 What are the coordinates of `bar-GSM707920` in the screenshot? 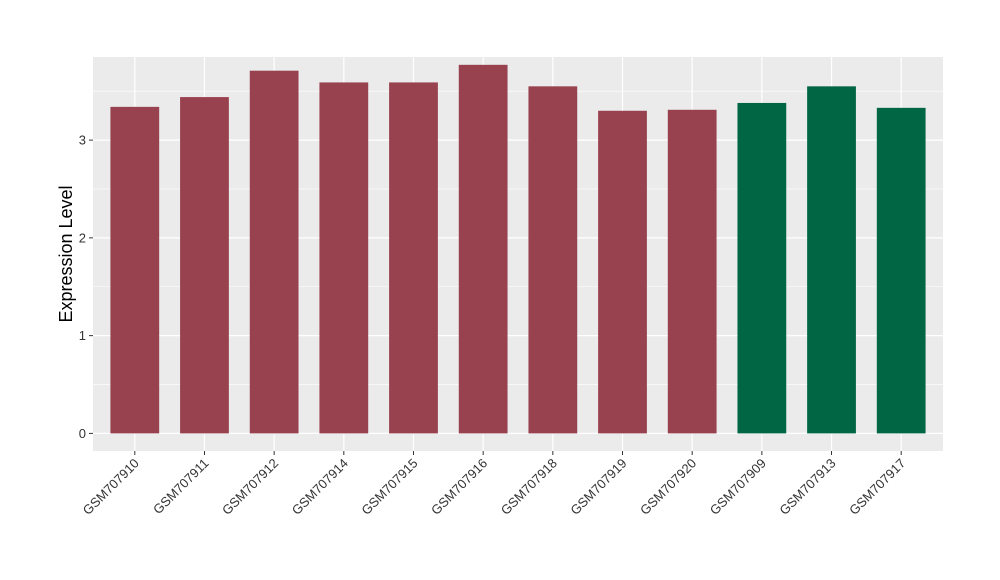 It's located at (692, 271).